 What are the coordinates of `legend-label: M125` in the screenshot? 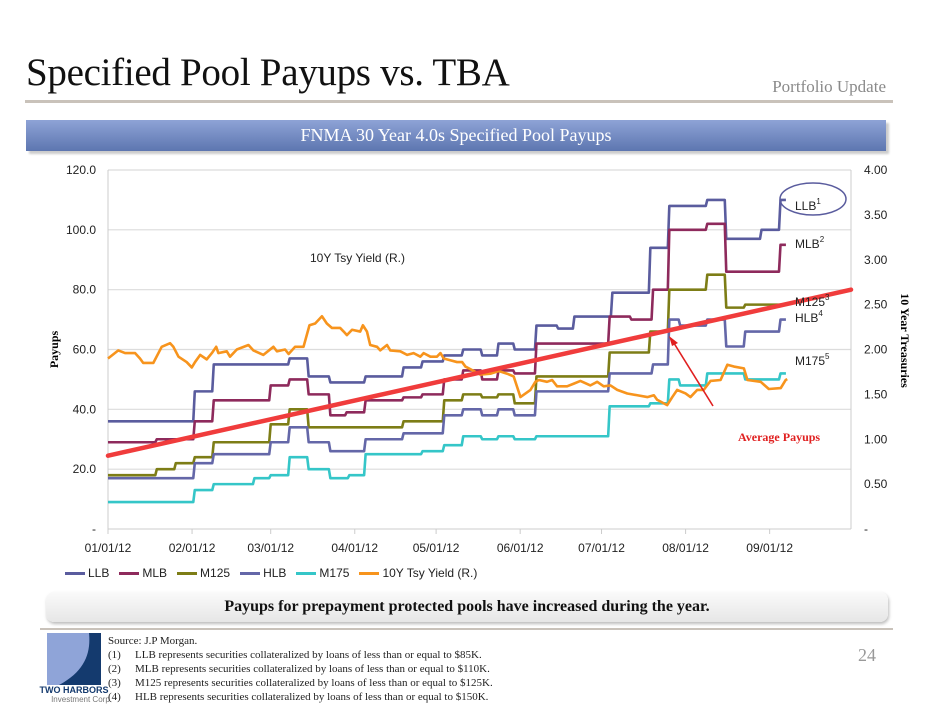 It's located at (215, 573).